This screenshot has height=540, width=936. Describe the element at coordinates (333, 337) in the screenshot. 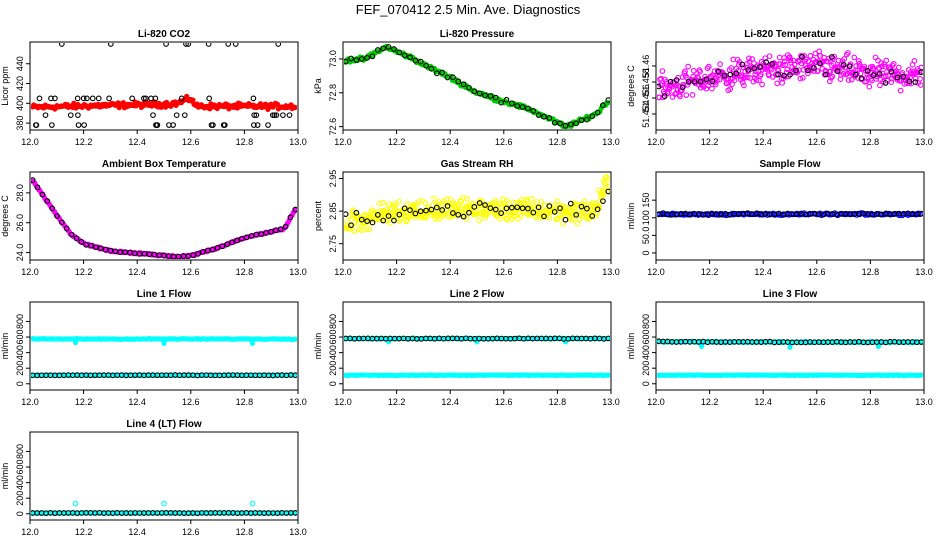

I see `y-tick-label: 600` at that location.